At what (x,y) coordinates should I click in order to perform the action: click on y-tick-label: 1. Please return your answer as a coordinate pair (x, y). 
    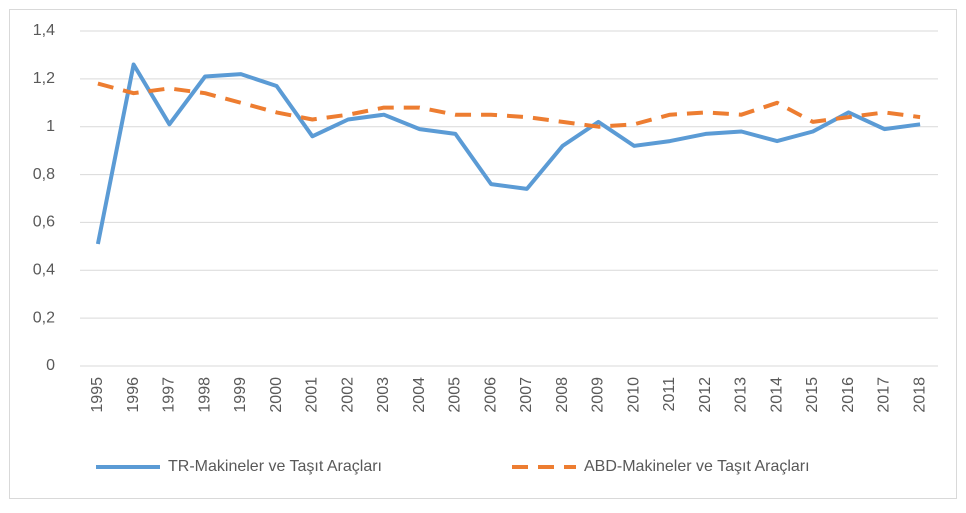
    Looking at the image, I should click on (50, 126).